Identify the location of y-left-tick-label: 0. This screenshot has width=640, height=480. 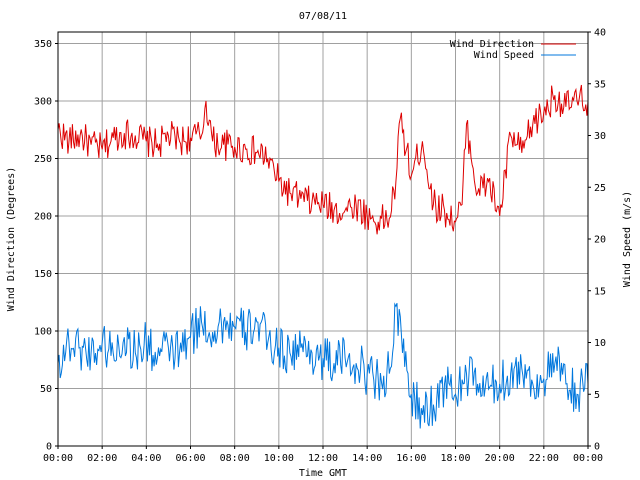
(49, 447).